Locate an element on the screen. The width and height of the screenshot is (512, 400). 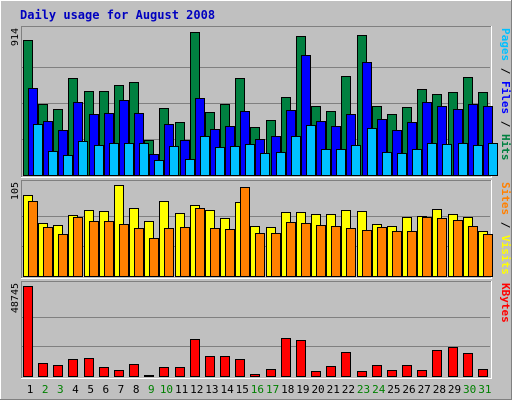
day-label-5: 5 is located at coordinates (90, 389).